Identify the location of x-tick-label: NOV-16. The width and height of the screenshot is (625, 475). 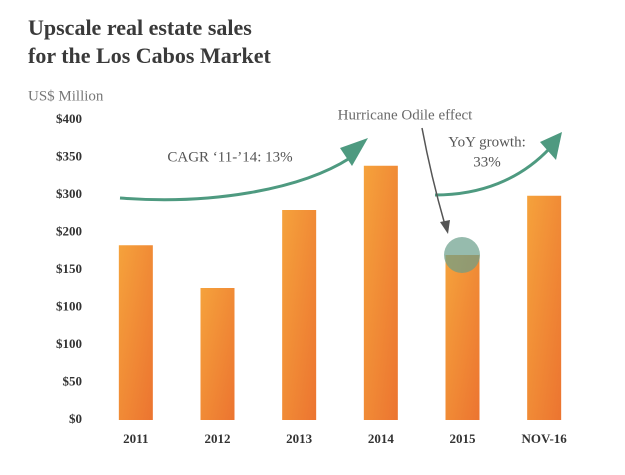
(545, 438).